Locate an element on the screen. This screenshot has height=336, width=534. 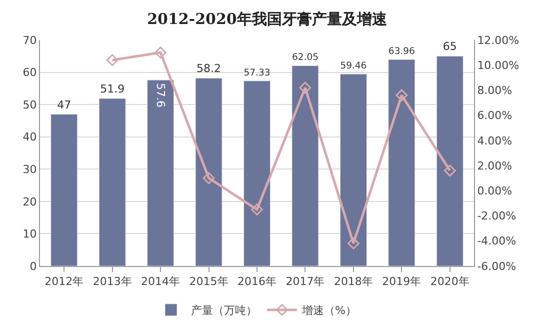
y2-tick-label: 0.00% is located at coordinates (494, 191).